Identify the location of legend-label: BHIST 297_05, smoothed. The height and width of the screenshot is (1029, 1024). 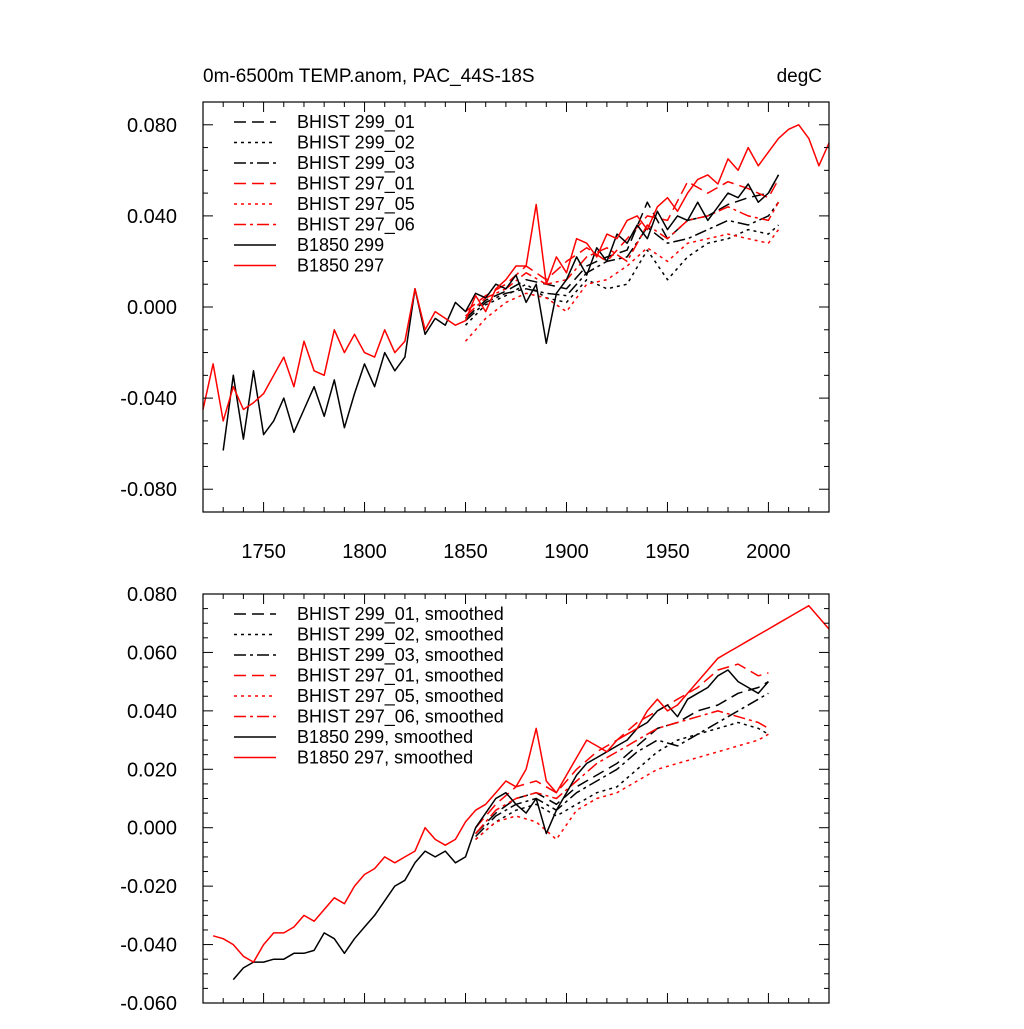
(400, 696).